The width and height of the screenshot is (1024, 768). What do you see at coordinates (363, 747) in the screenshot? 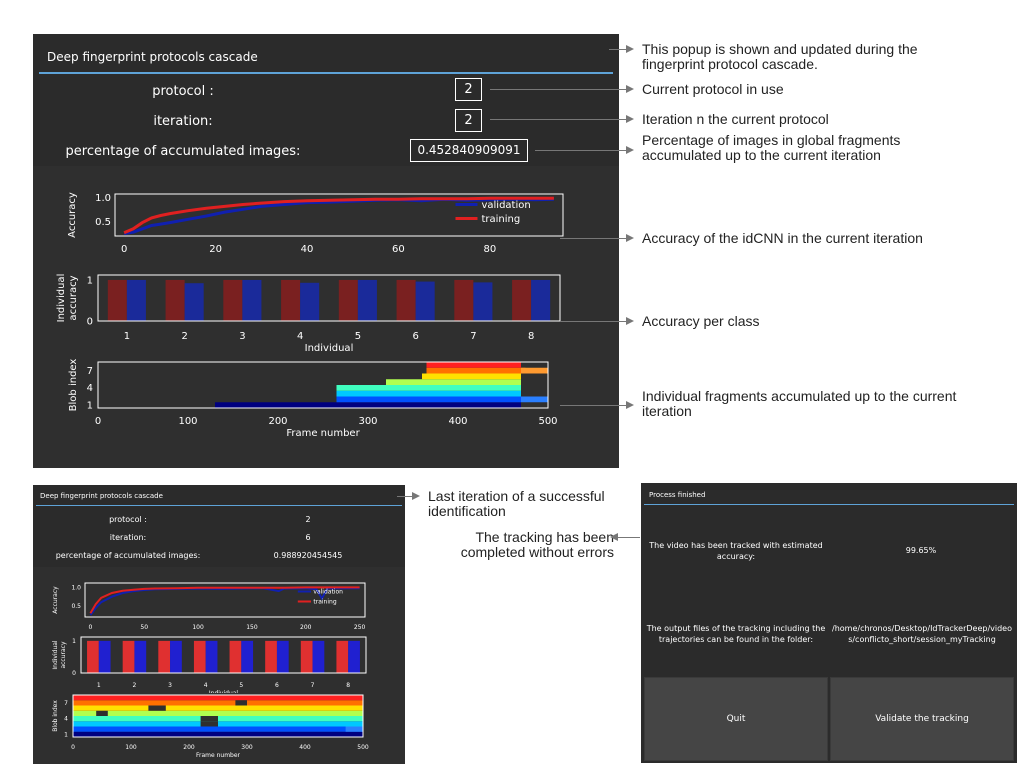
I see `x-tick-label: 500` at bounding box center [363, 747].